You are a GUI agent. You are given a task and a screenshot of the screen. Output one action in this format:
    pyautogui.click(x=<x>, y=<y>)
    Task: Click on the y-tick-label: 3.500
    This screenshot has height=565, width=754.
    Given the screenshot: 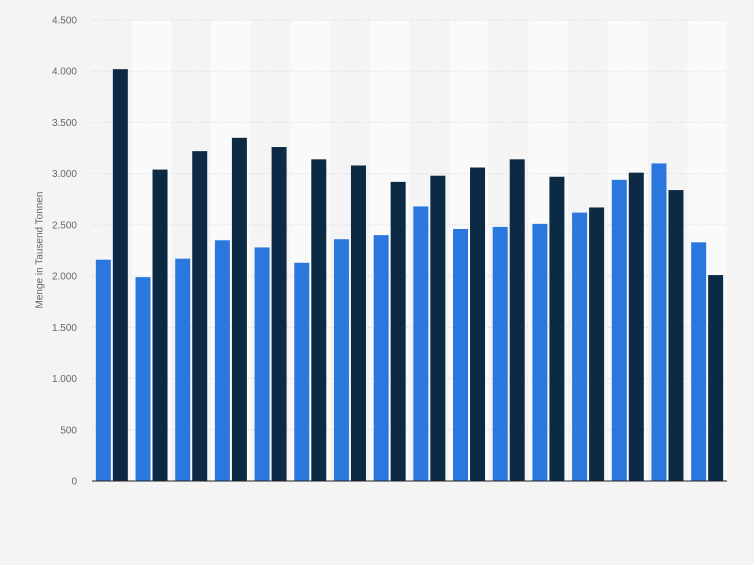 What is the action you would take?
    pyautogui.click(x=64, y=123)
    